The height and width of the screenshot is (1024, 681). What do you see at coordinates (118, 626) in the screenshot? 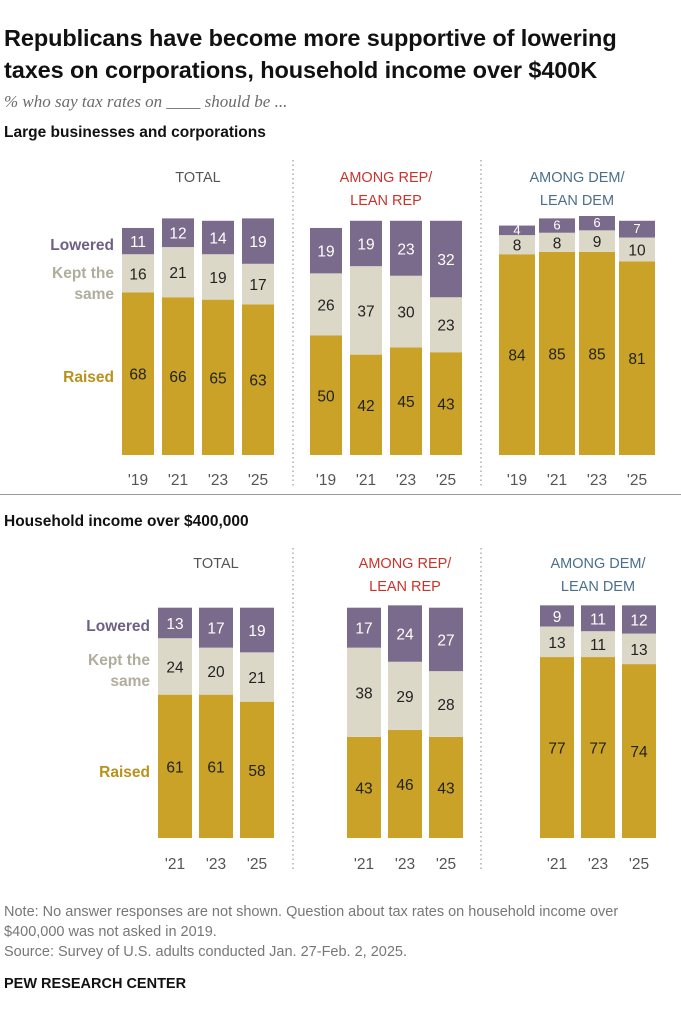
I see `legend-label: Lowered` at bounding box center [118, 626].